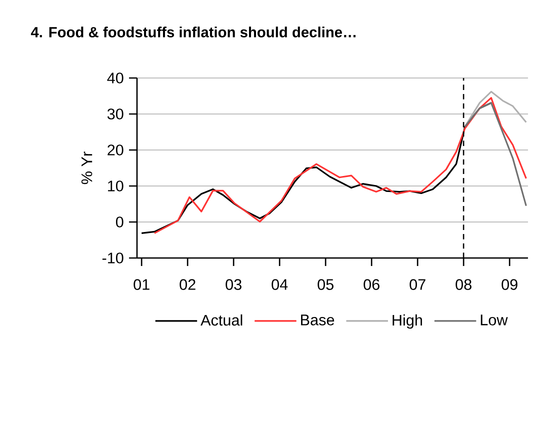 The image size is (540, 423). I want to click on x-tick-label: 01, so click(142, 284).